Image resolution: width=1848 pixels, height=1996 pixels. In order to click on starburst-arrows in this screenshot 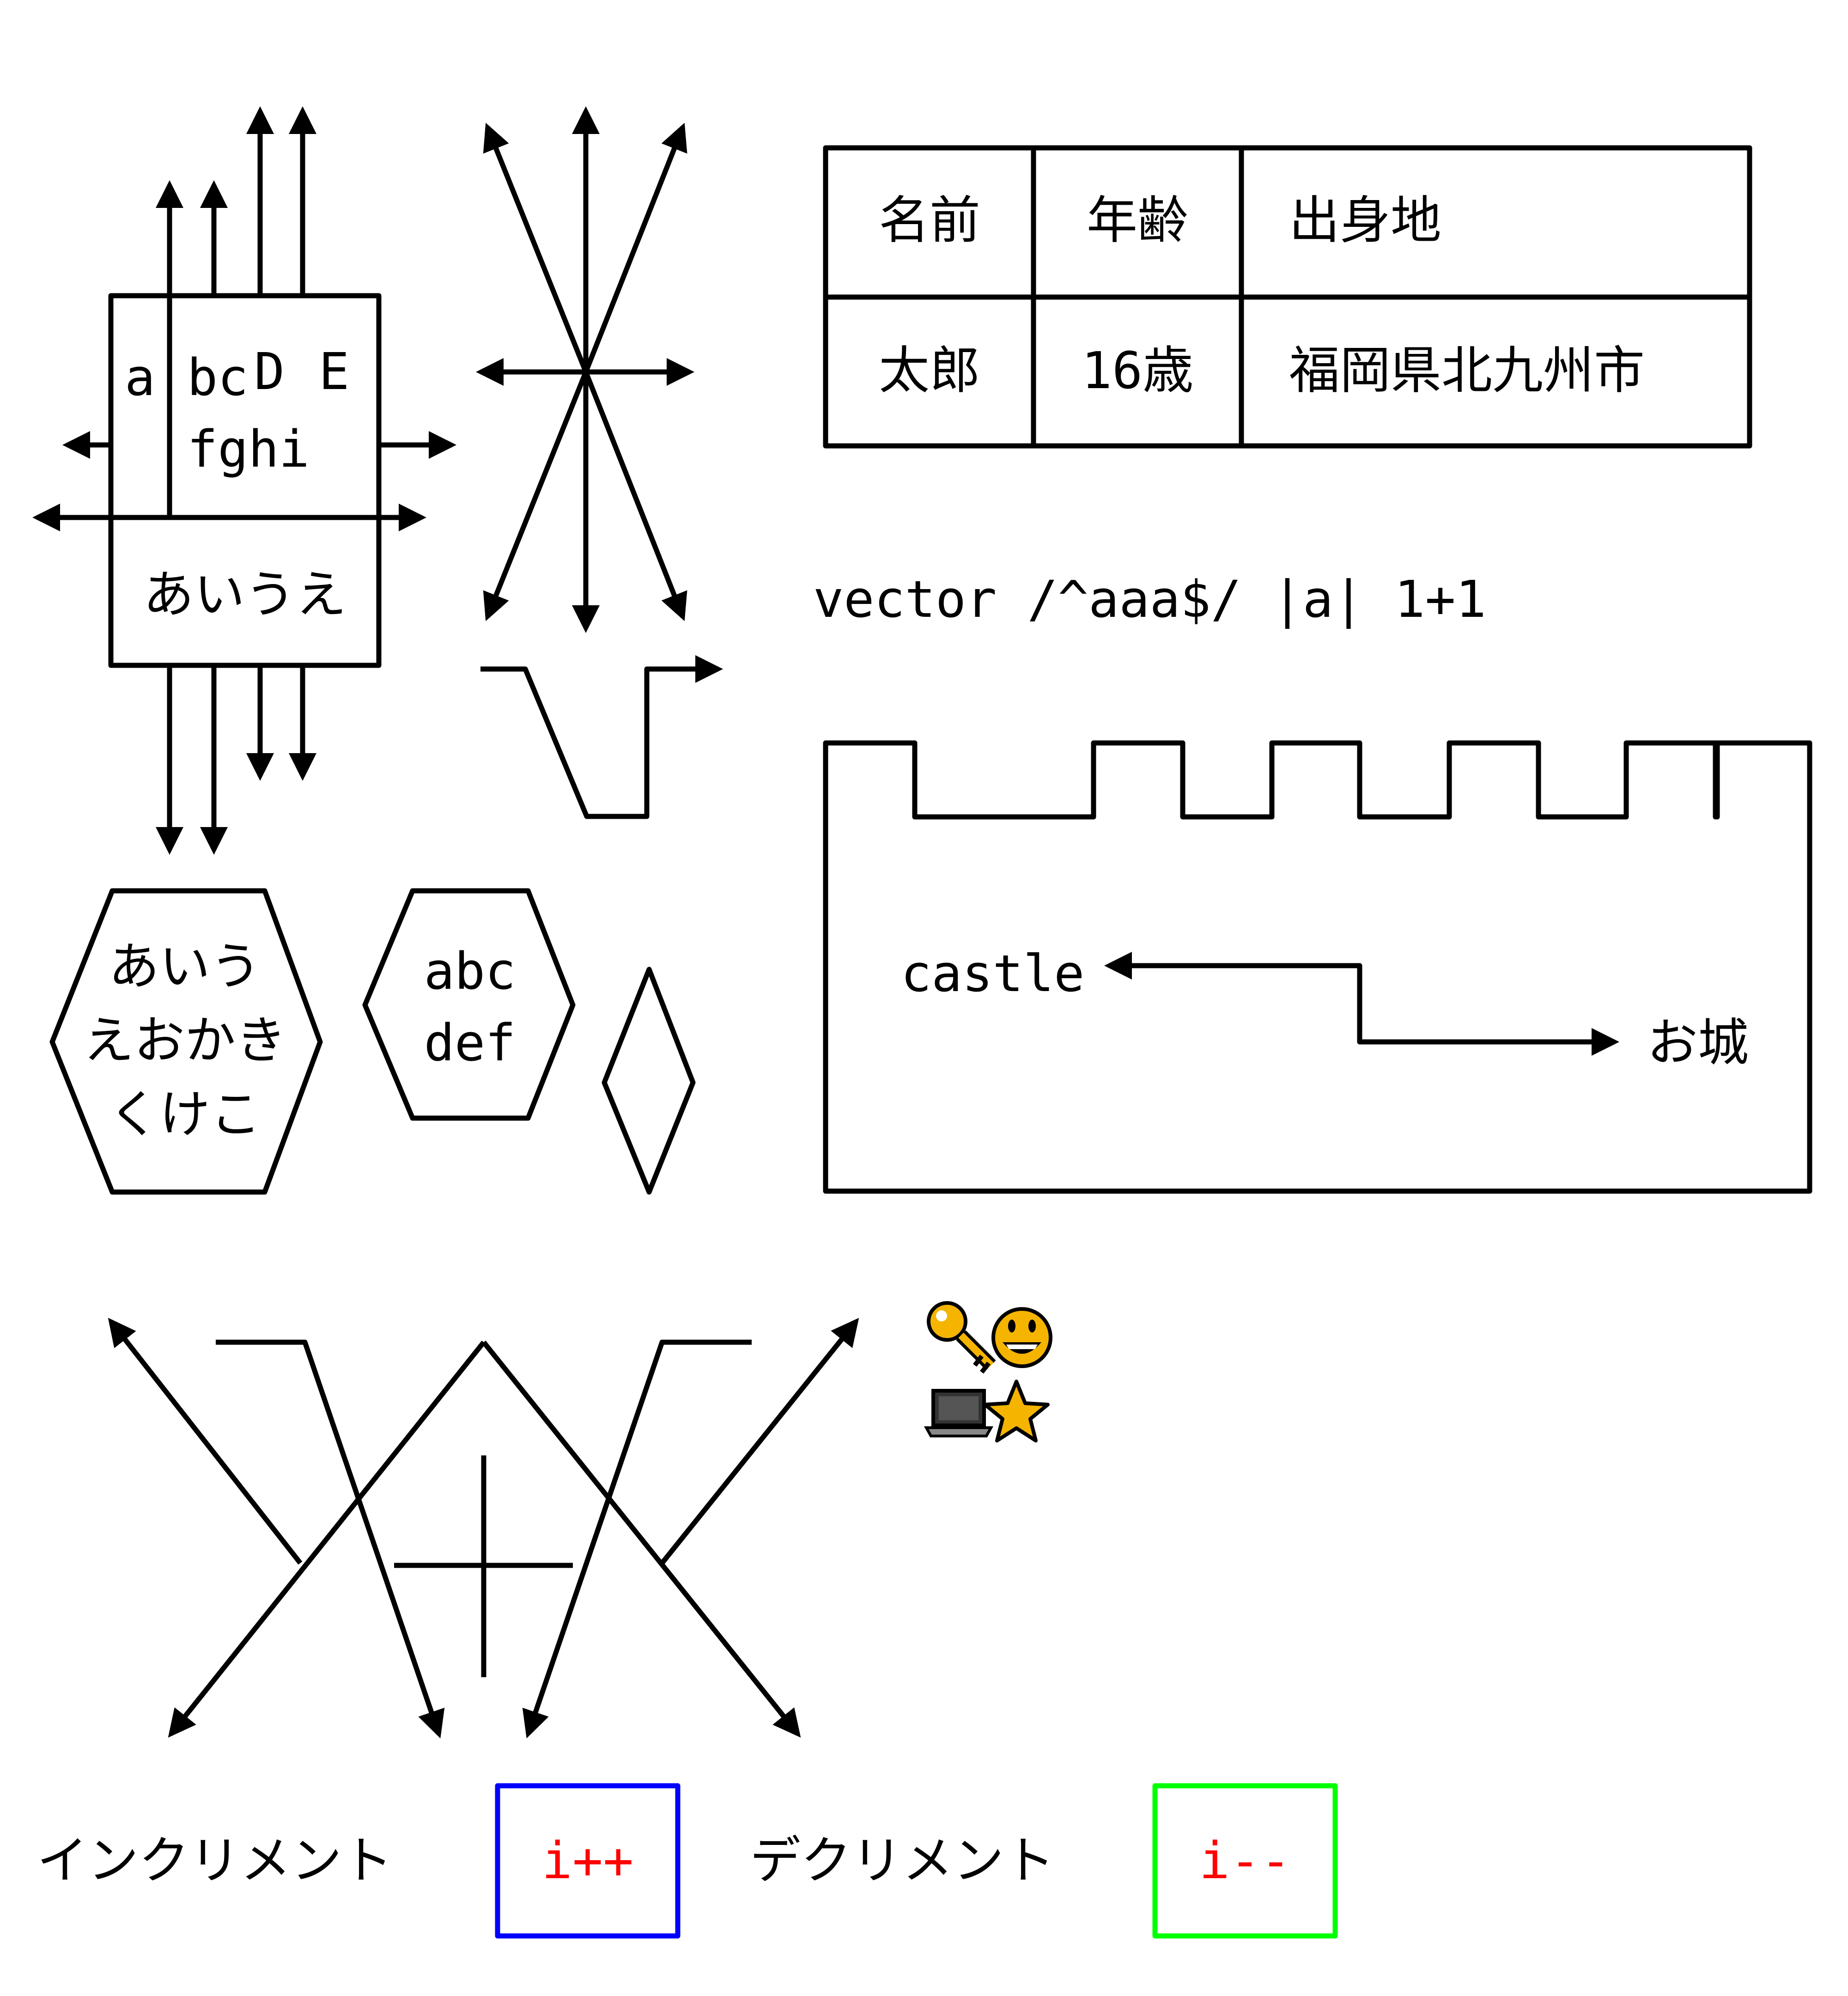, I will do `click(585, 369)`.